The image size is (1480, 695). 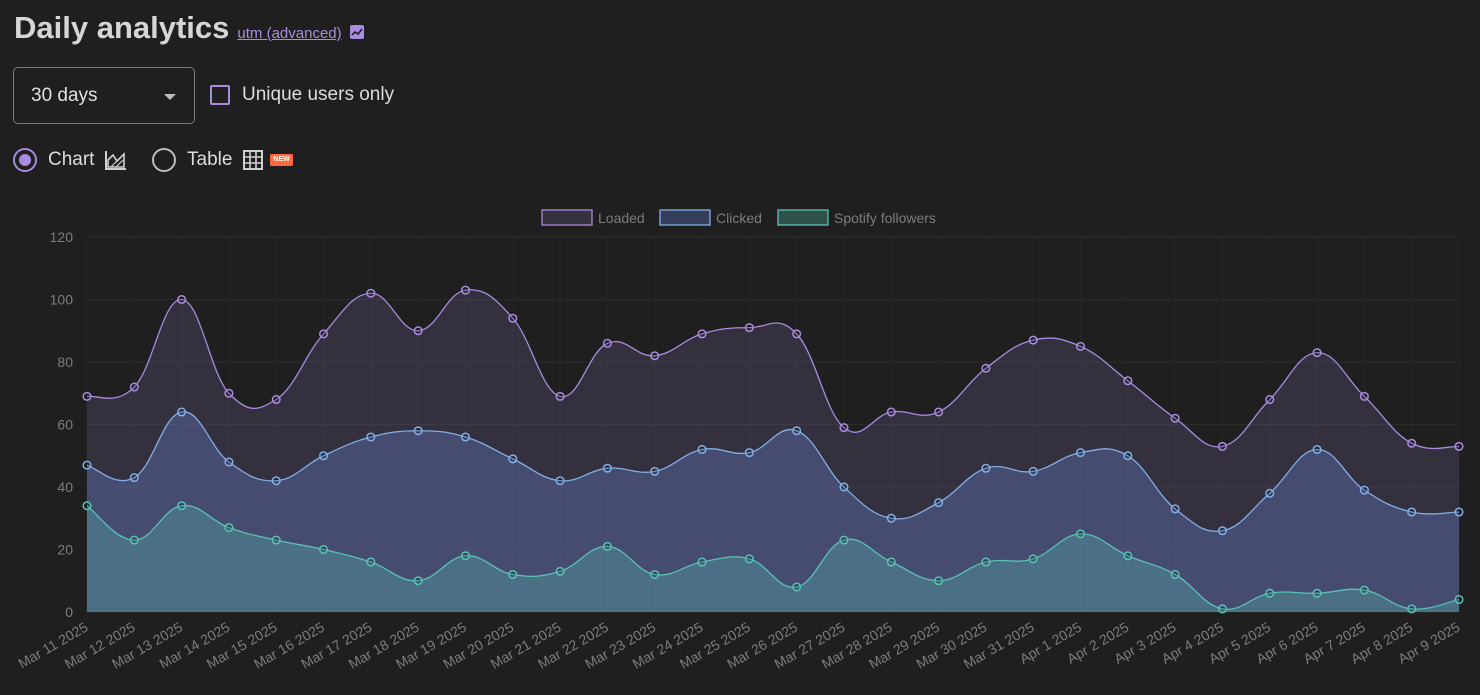 I want to click on view-table-radio, so click(x=164, y=160).